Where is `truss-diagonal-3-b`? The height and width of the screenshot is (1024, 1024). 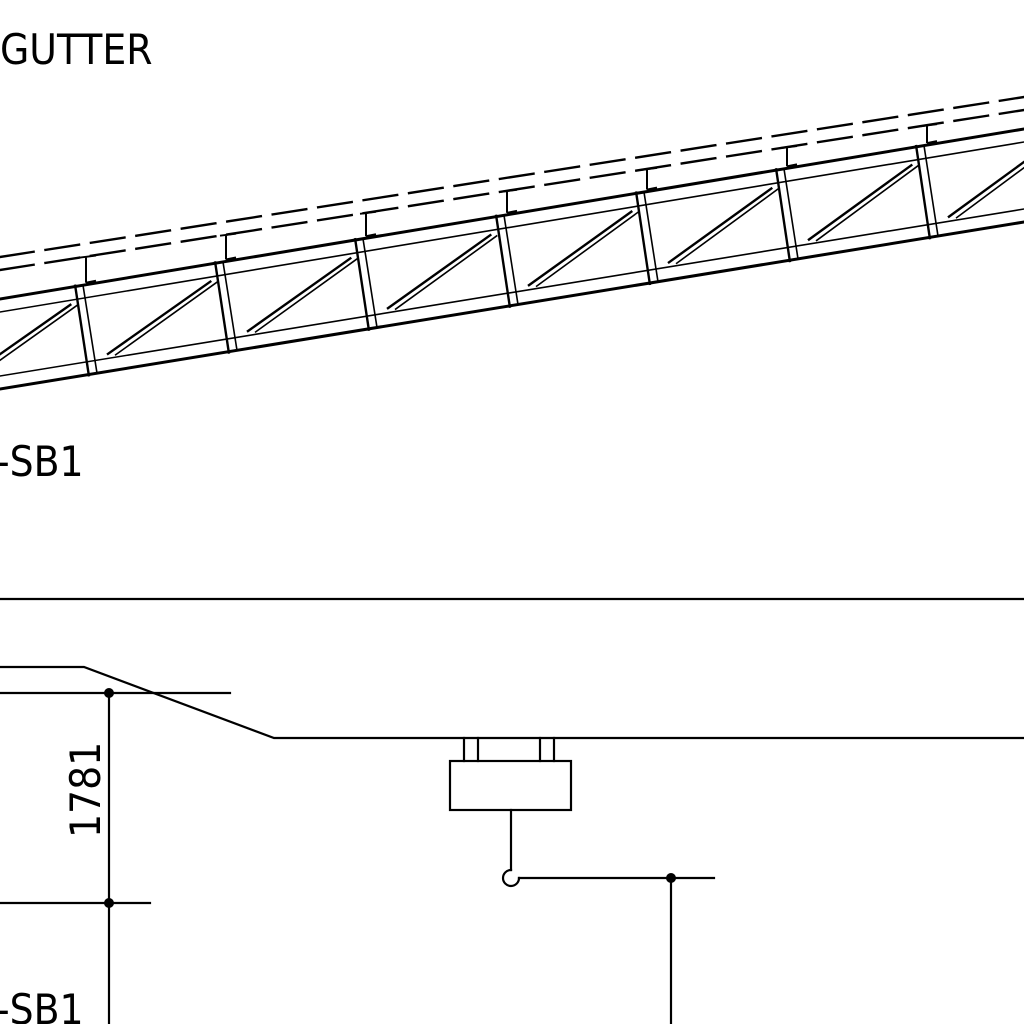
truss-diagonal-3-b is located at coordinates (446, 272).